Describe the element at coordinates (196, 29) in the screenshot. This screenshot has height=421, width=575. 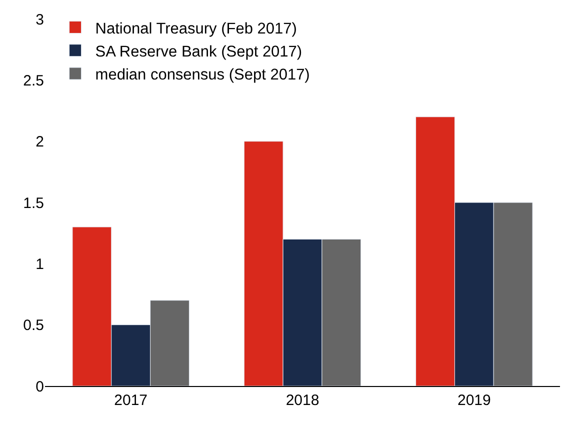
I see `legend-label: National Treasury (Feb 2017)` at that location.